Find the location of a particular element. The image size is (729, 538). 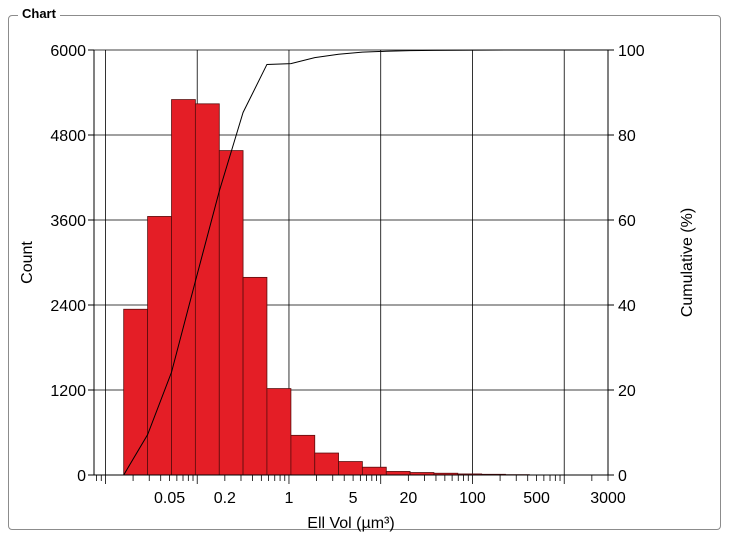

y-tick-label: 1200 is located at coordinates (68, 391).